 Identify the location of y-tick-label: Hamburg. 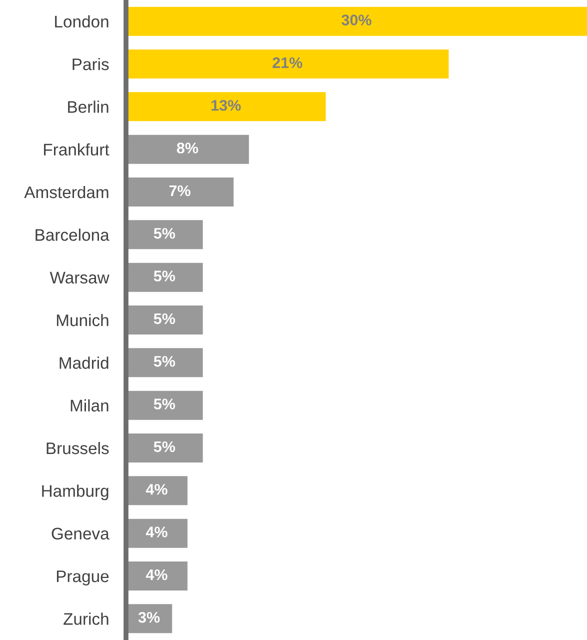
(75, 492).